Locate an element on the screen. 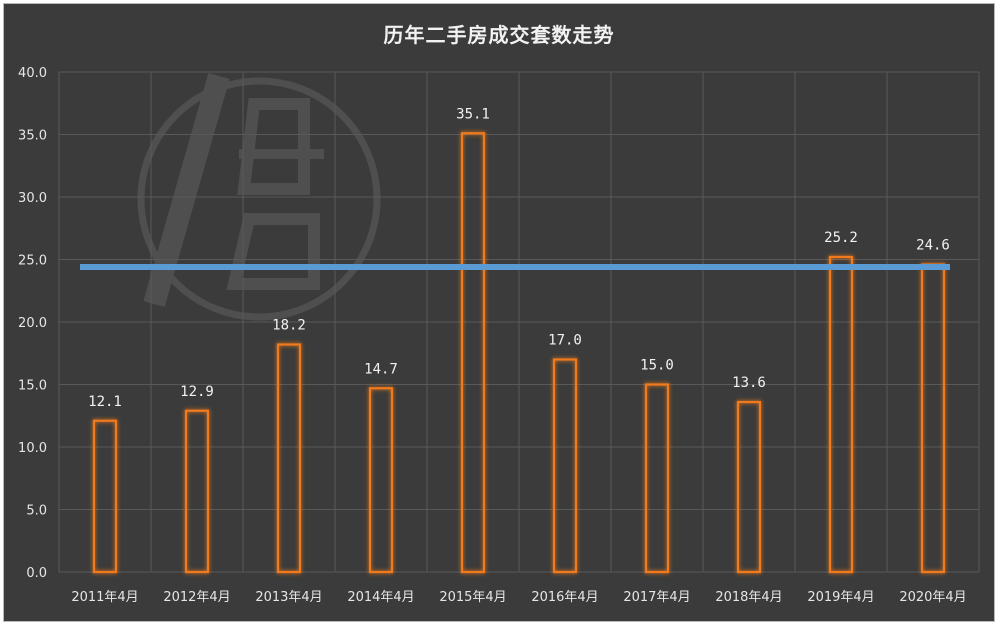  y-axis: 0.0 5.0 10.0 15.0 20.0 25.0 30.0 35.0 40.0 is located at coordinates (32, 323).